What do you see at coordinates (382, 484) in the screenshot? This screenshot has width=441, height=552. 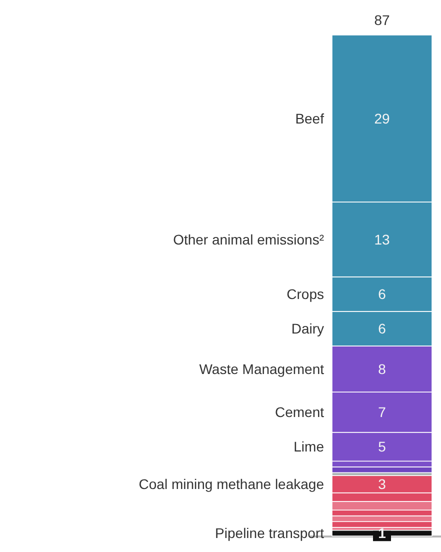 I see `data-label: 3` at bounding box center [382, 484].